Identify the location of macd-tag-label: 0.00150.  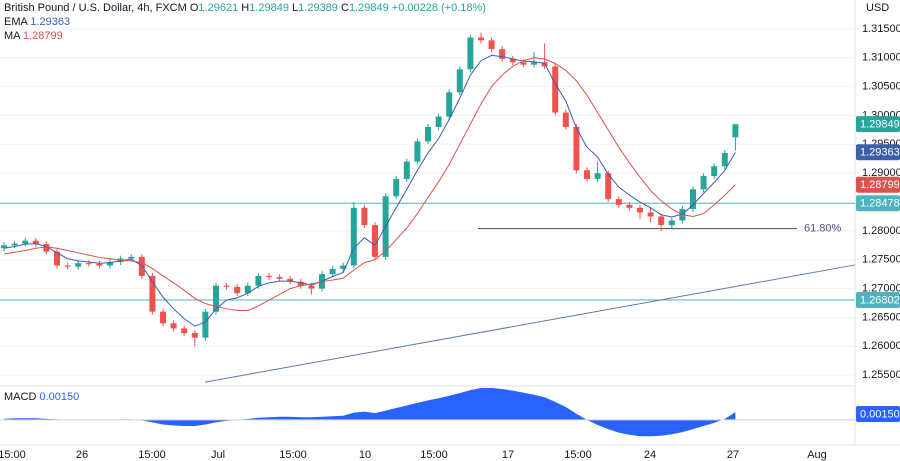
(880, 414).